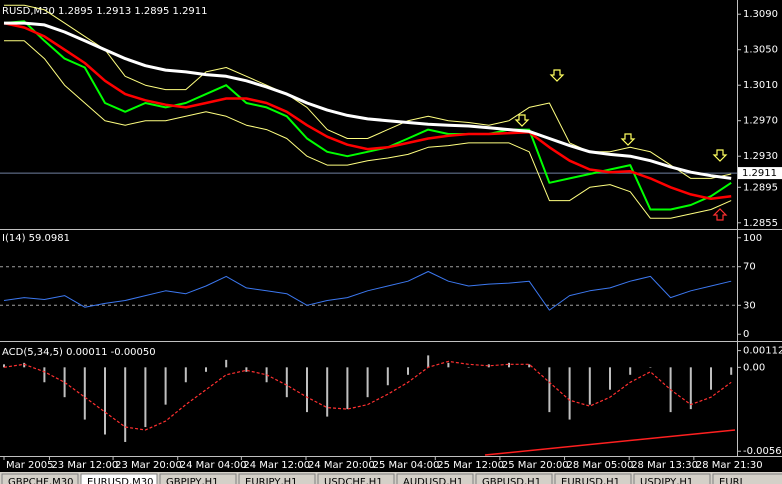 The height and width of the screenshot is (484, 782). What do you see at coordinates (760, 50) in the screenshot?
I see `y-tick-label: 1.3050` at bounding box center [760, 50].